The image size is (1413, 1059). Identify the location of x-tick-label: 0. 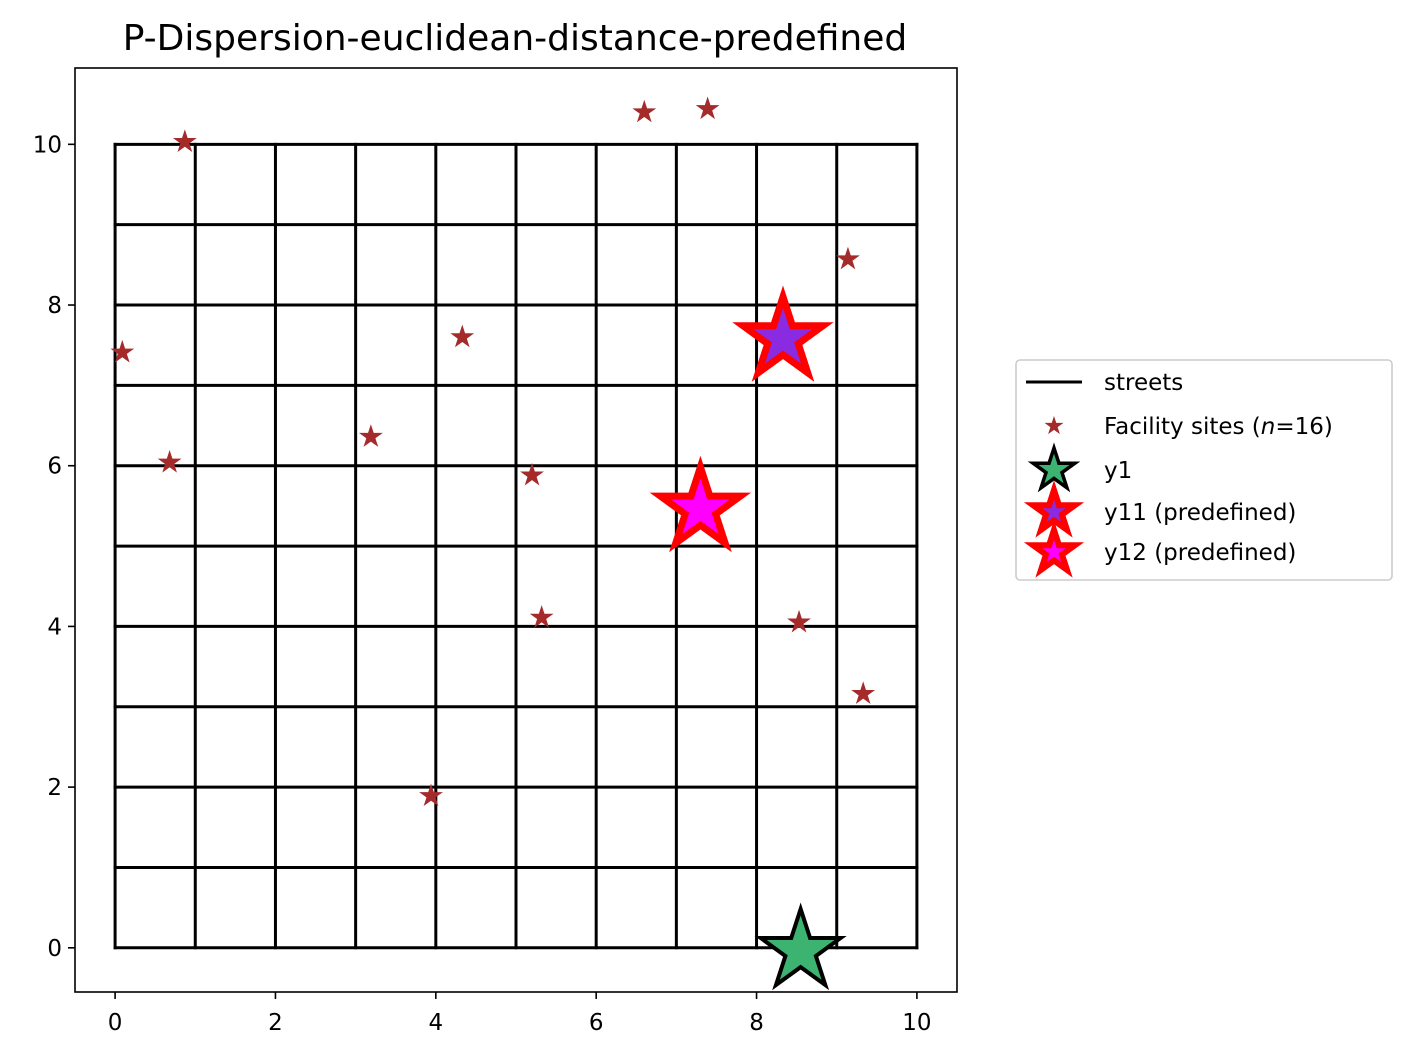
(115, 1023).